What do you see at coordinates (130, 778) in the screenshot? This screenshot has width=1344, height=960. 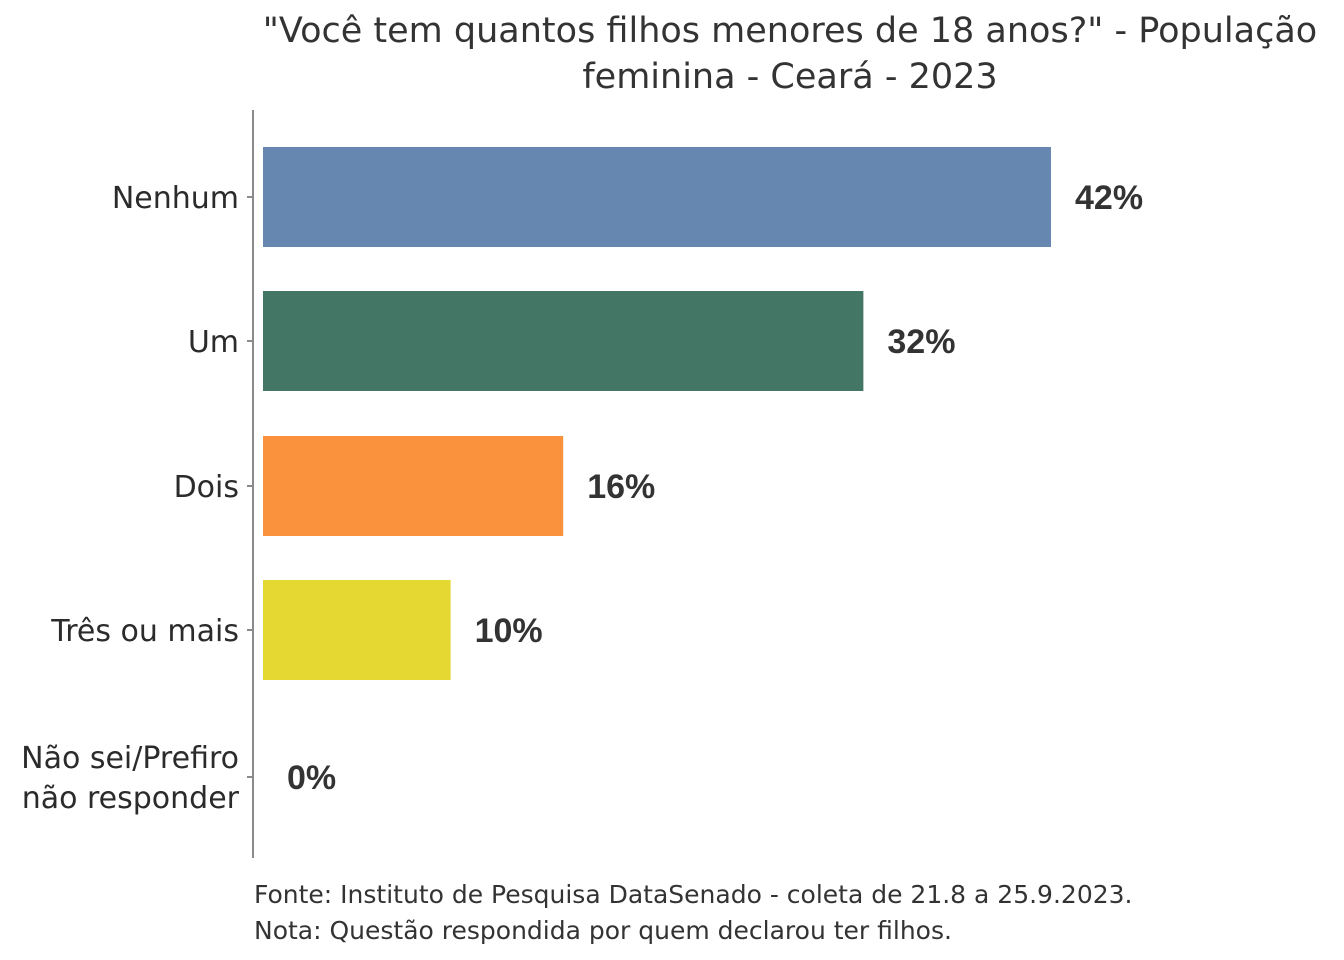 I see `category-label: Não sei/Prefiro não responder` at bounding box center [130, 778].